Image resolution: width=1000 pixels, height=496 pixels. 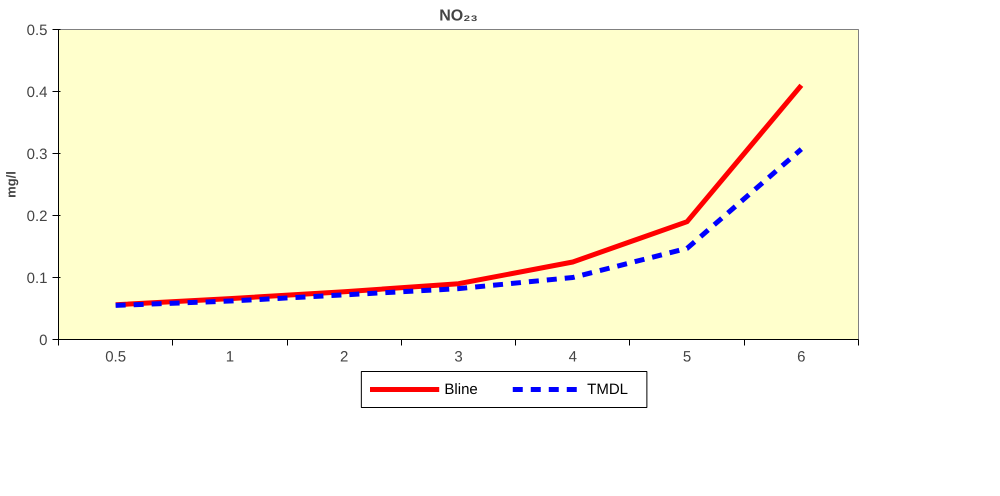 I want to click on x-tick-label: 3, so click(x=458, y=357).